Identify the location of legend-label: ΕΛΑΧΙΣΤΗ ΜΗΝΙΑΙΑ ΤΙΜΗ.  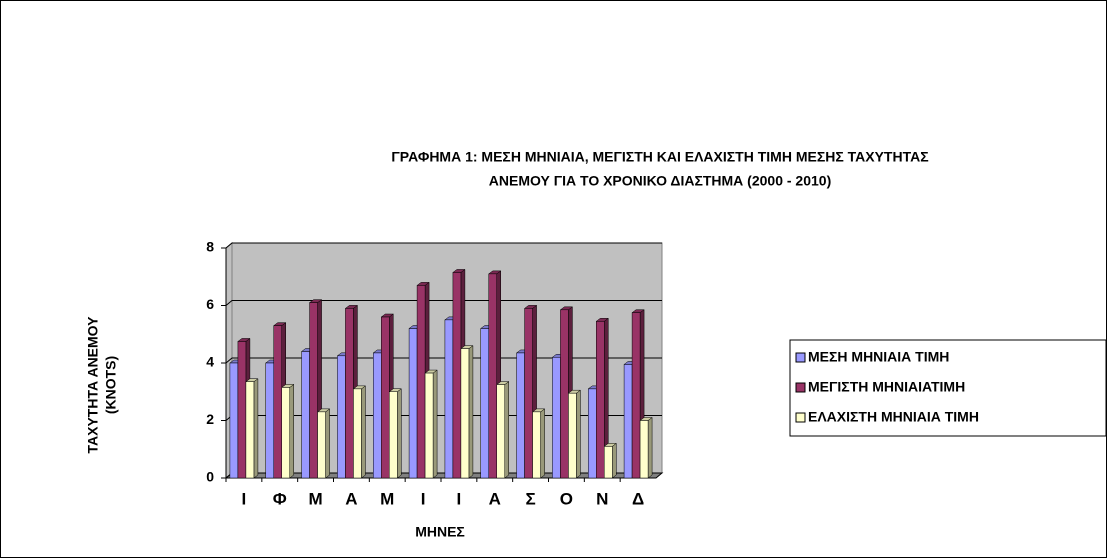
(893, 417).